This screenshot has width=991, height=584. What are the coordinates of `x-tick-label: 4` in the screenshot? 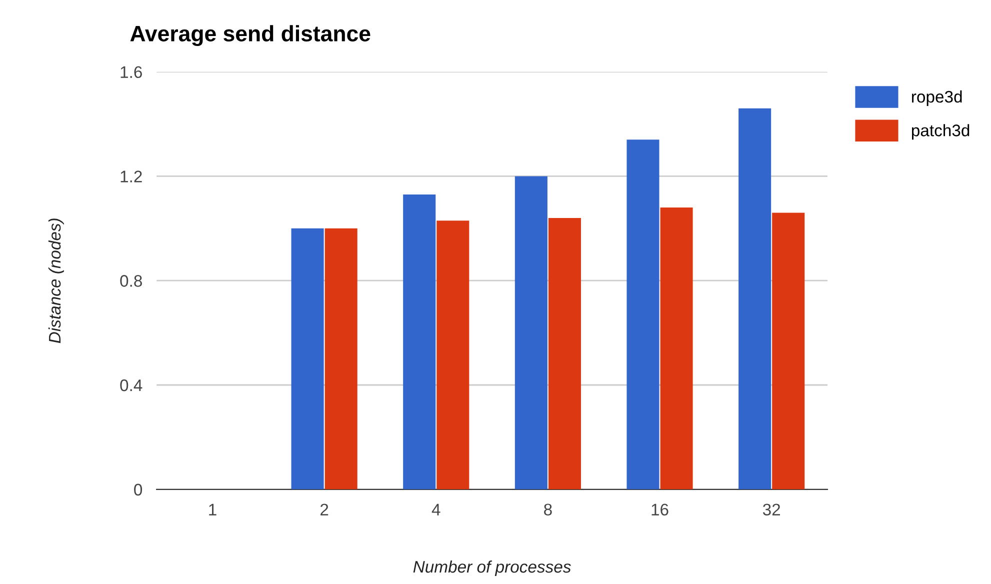 It's located at (436, 510).